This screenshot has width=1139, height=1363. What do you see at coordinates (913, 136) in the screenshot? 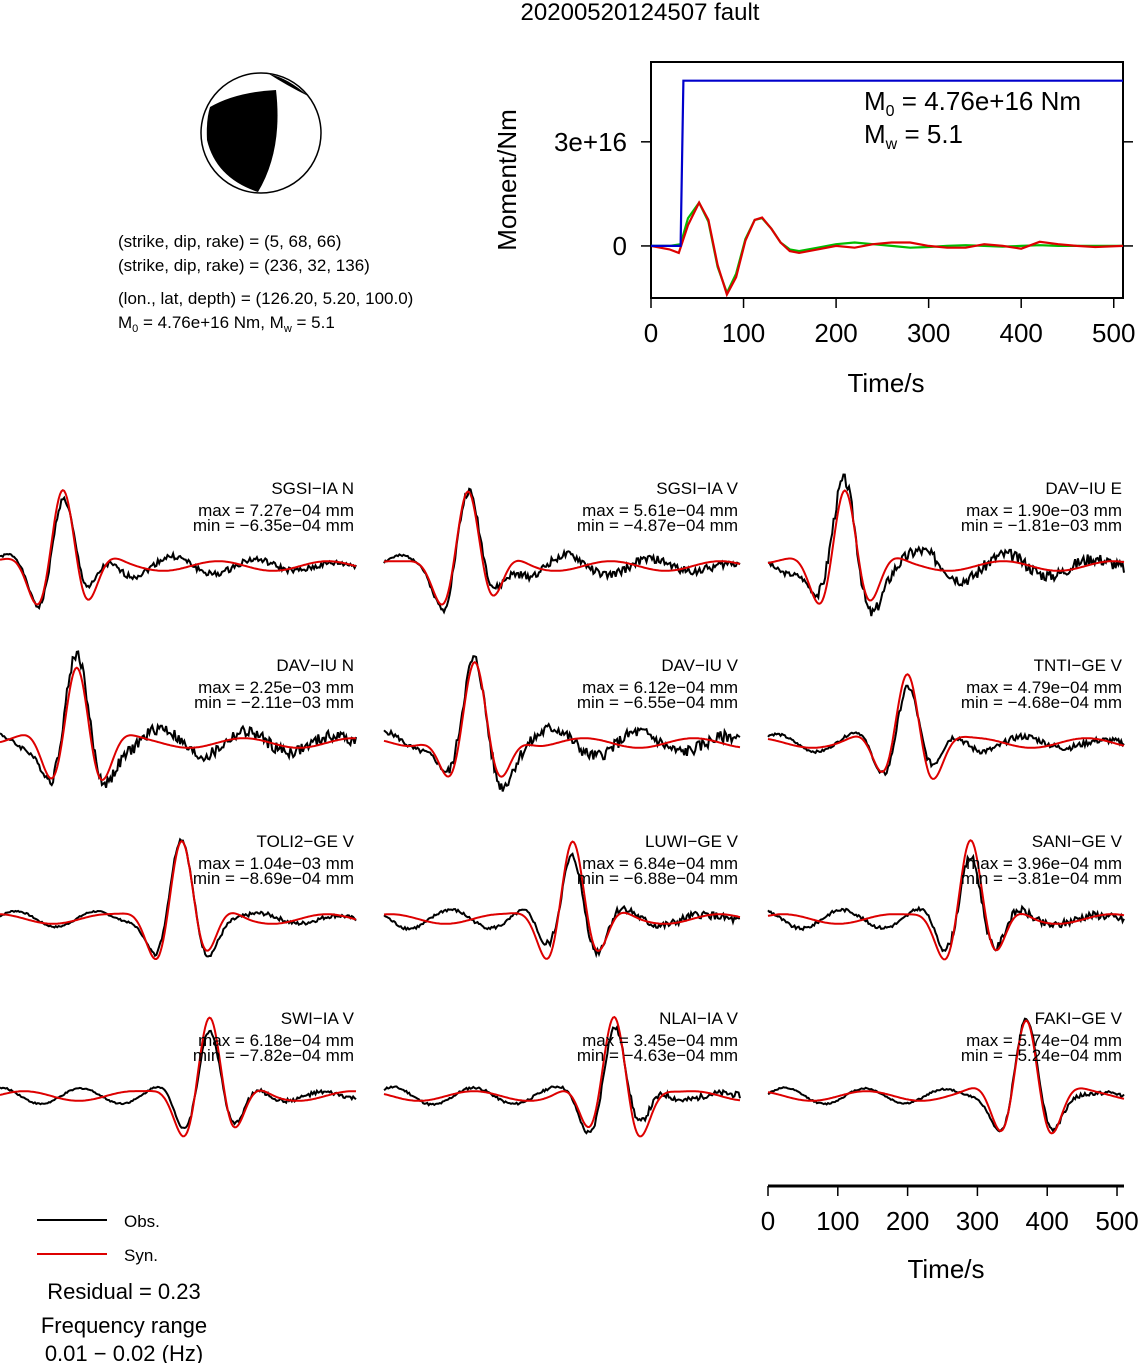
I see `moment-annotation-mw: Mw = 5.1` at bounding box center [913, 136].